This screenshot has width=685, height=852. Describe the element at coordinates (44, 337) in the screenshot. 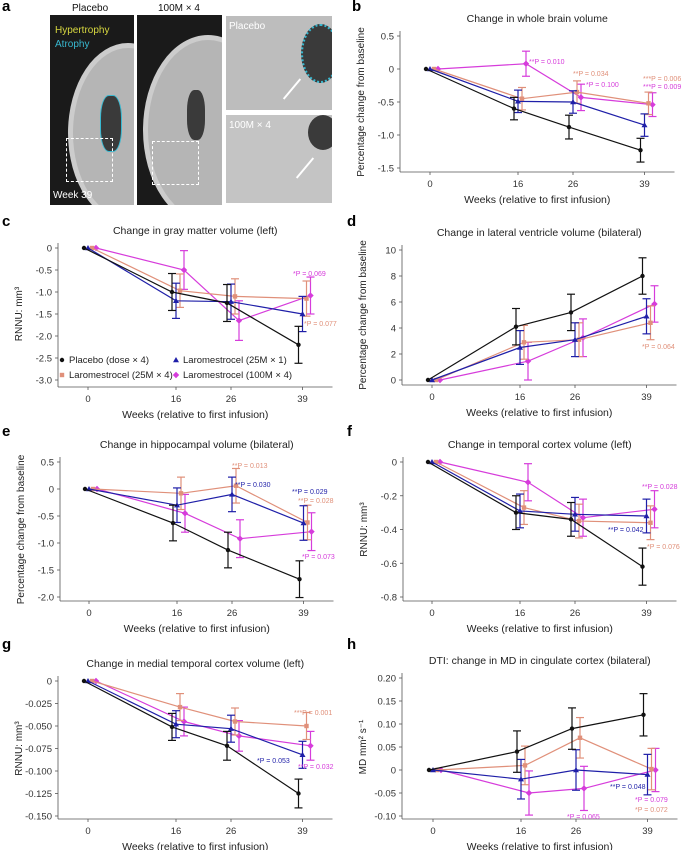

I see `y-tick-label: -2.0` at that location.